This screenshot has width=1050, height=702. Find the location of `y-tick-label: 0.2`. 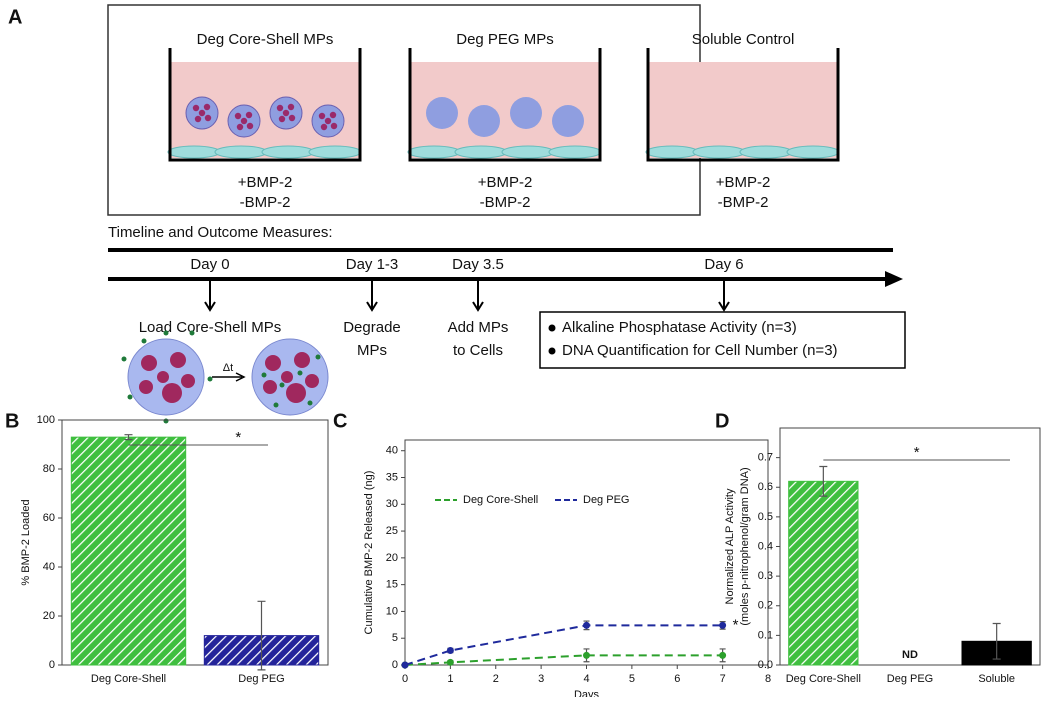

y-tick-label: 0.2 is located at coordinates (765, 606).